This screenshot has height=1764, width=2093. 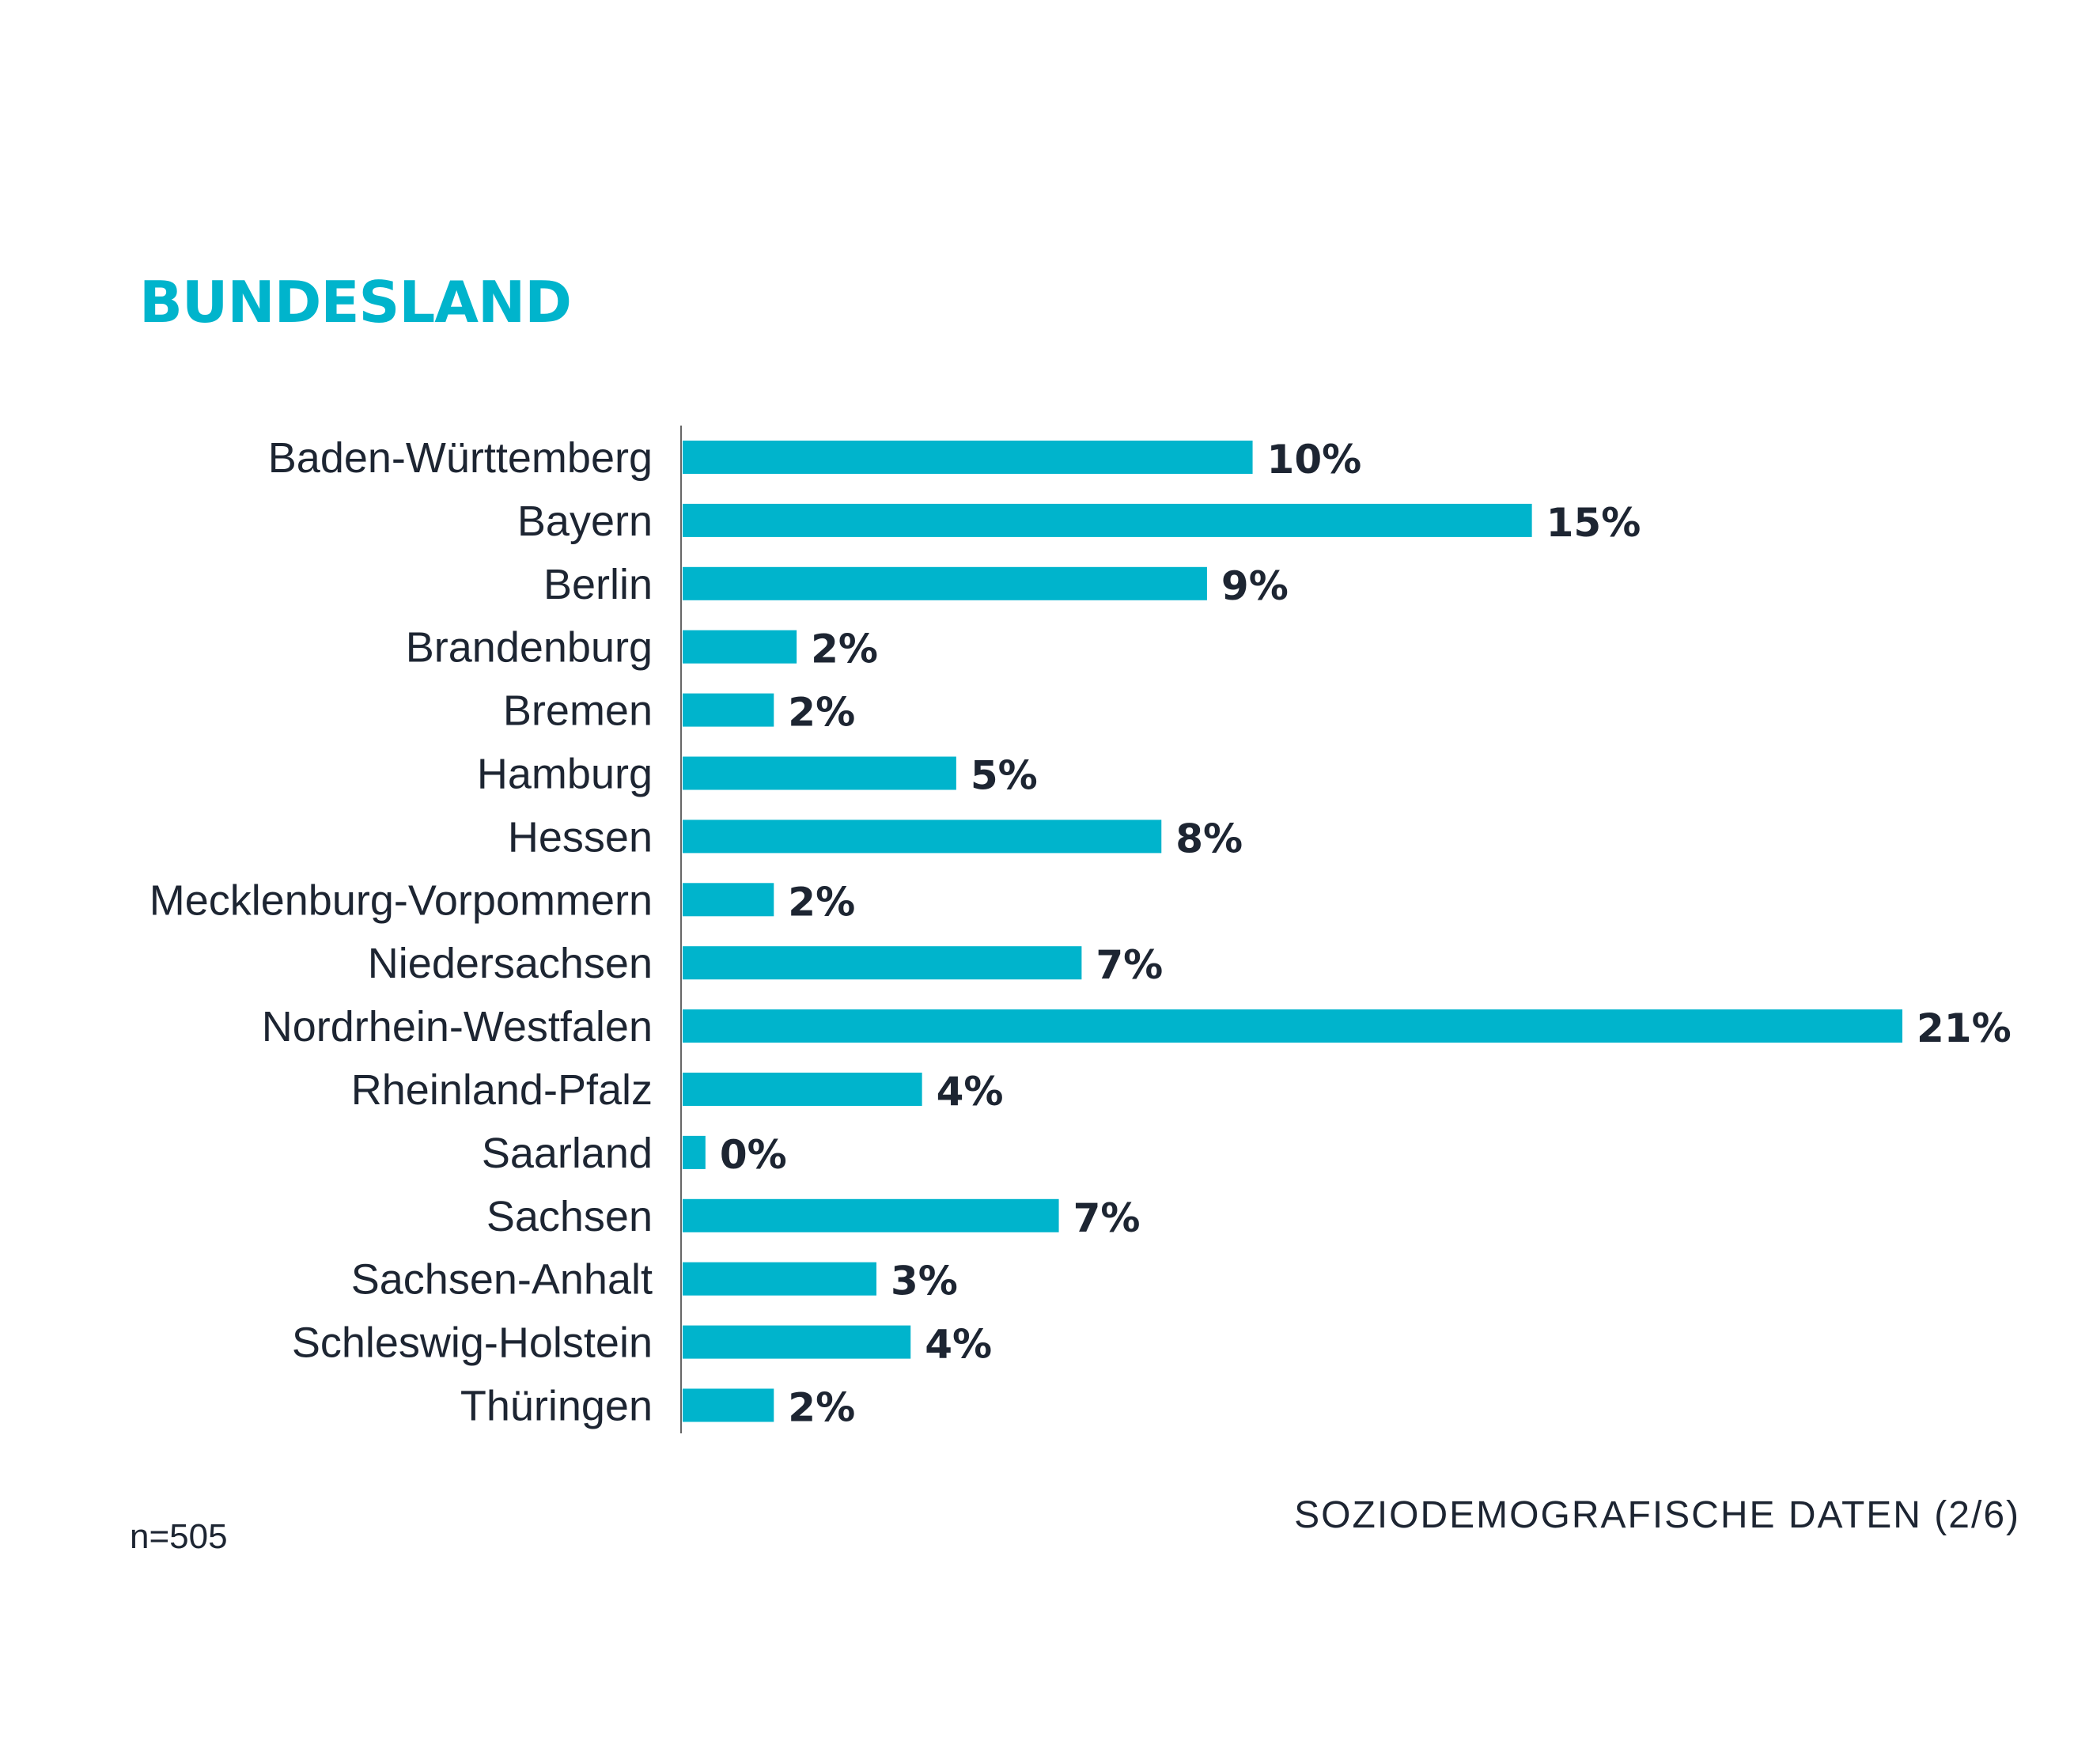 I want to click on category-label: Bremen, so click(x=578, y=711).